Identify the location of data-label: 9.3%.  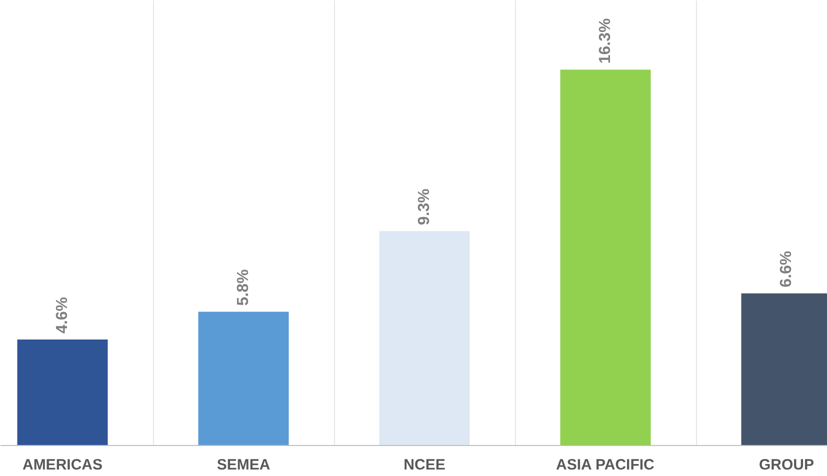
(424, 207).